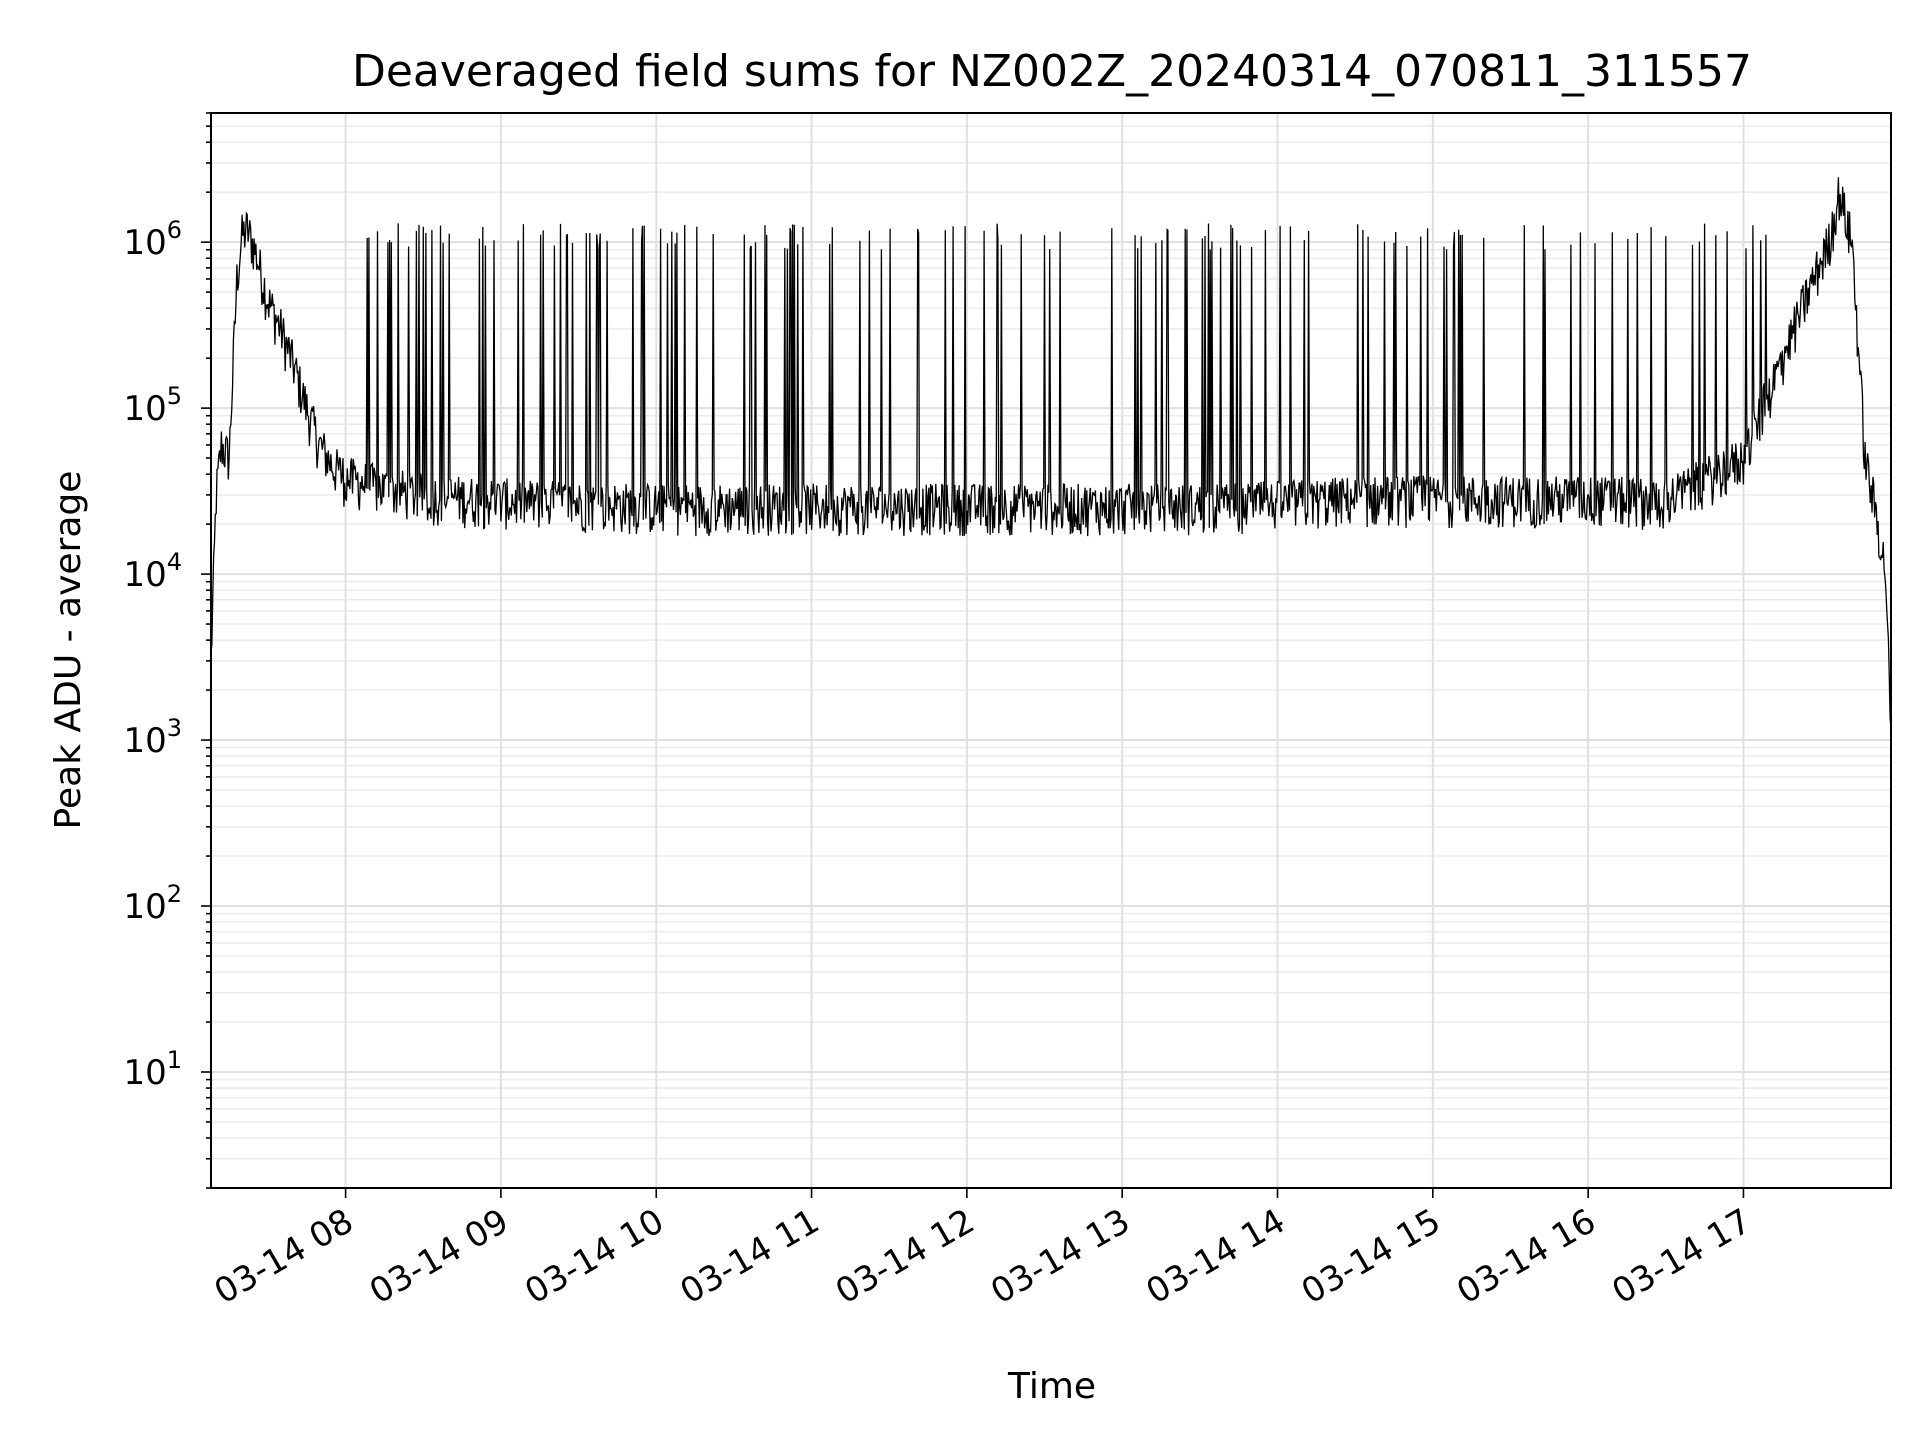  I want to click on x-tick-label: 03-14 12, so click(905, 1256).